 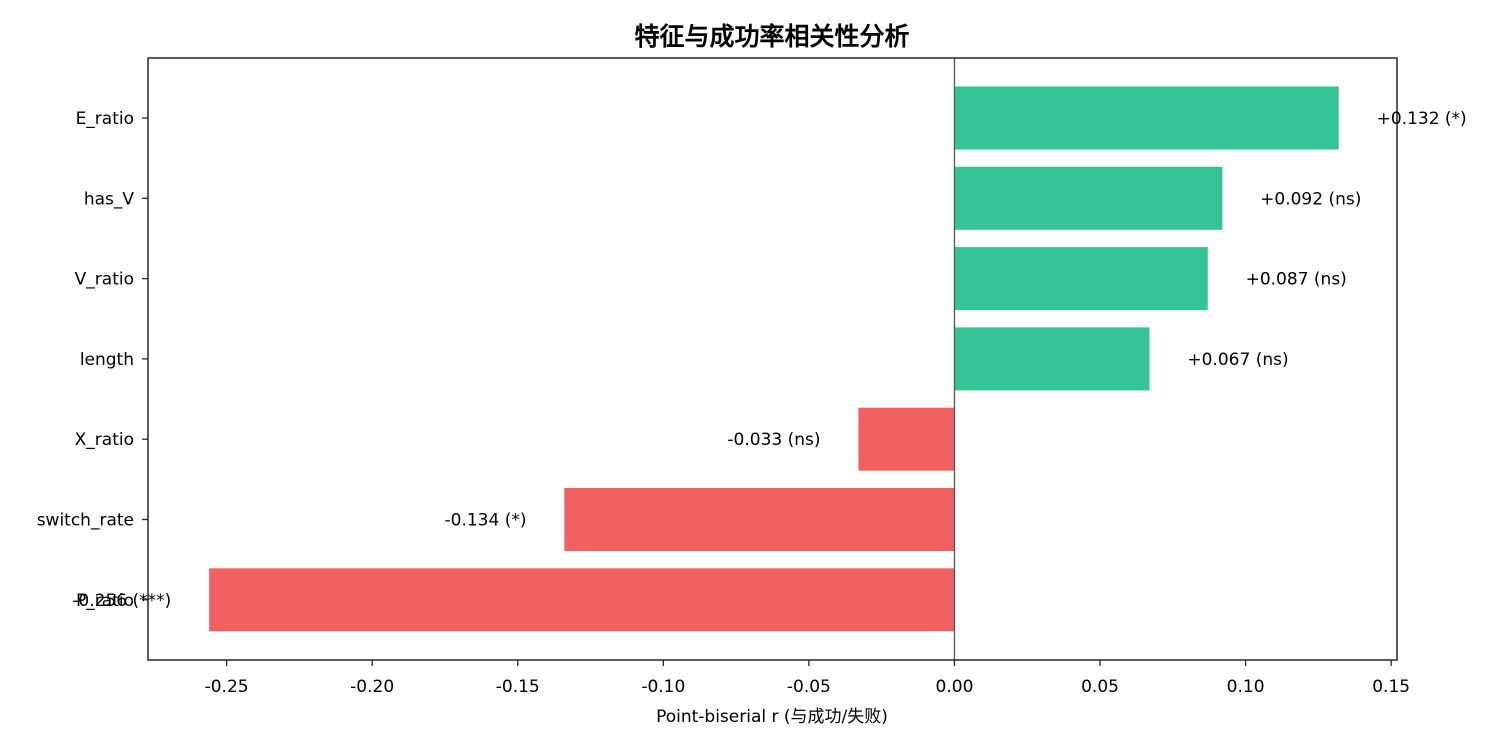 What do you see at coordinates (1391, 687) in the screenshot?
I see `x-tick-label: 0.15` at bounding box center [1391, 687].